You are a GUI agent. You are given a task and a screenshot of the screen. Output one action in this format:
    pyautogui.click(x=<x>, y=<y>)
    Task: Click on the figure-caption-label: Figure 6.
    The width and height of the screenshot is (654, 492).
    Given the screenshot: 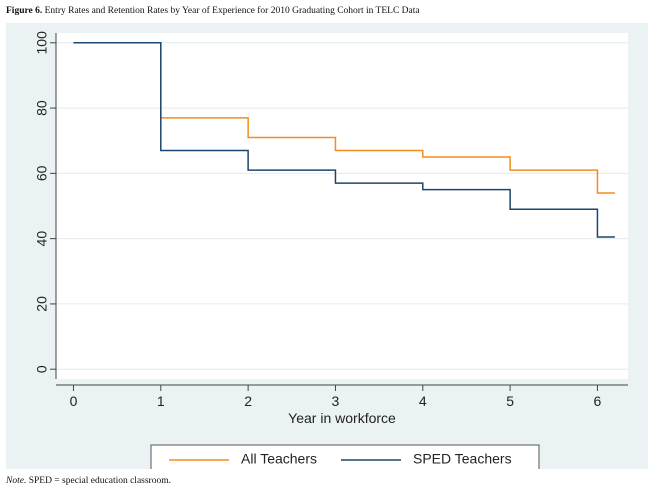 What is the action you would take?
    pyautogui.click(x=24, y=11)
    